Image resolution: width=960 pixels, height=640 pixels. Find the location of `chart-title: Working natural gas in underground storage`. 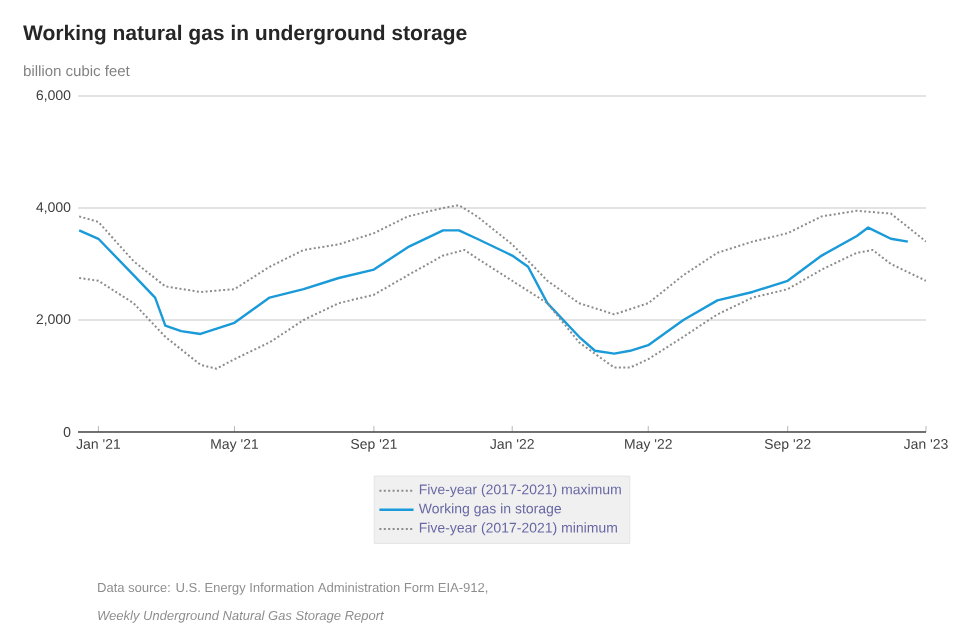

chart-title: Working natural gas in underground storage is located at coordinates (245, 34).